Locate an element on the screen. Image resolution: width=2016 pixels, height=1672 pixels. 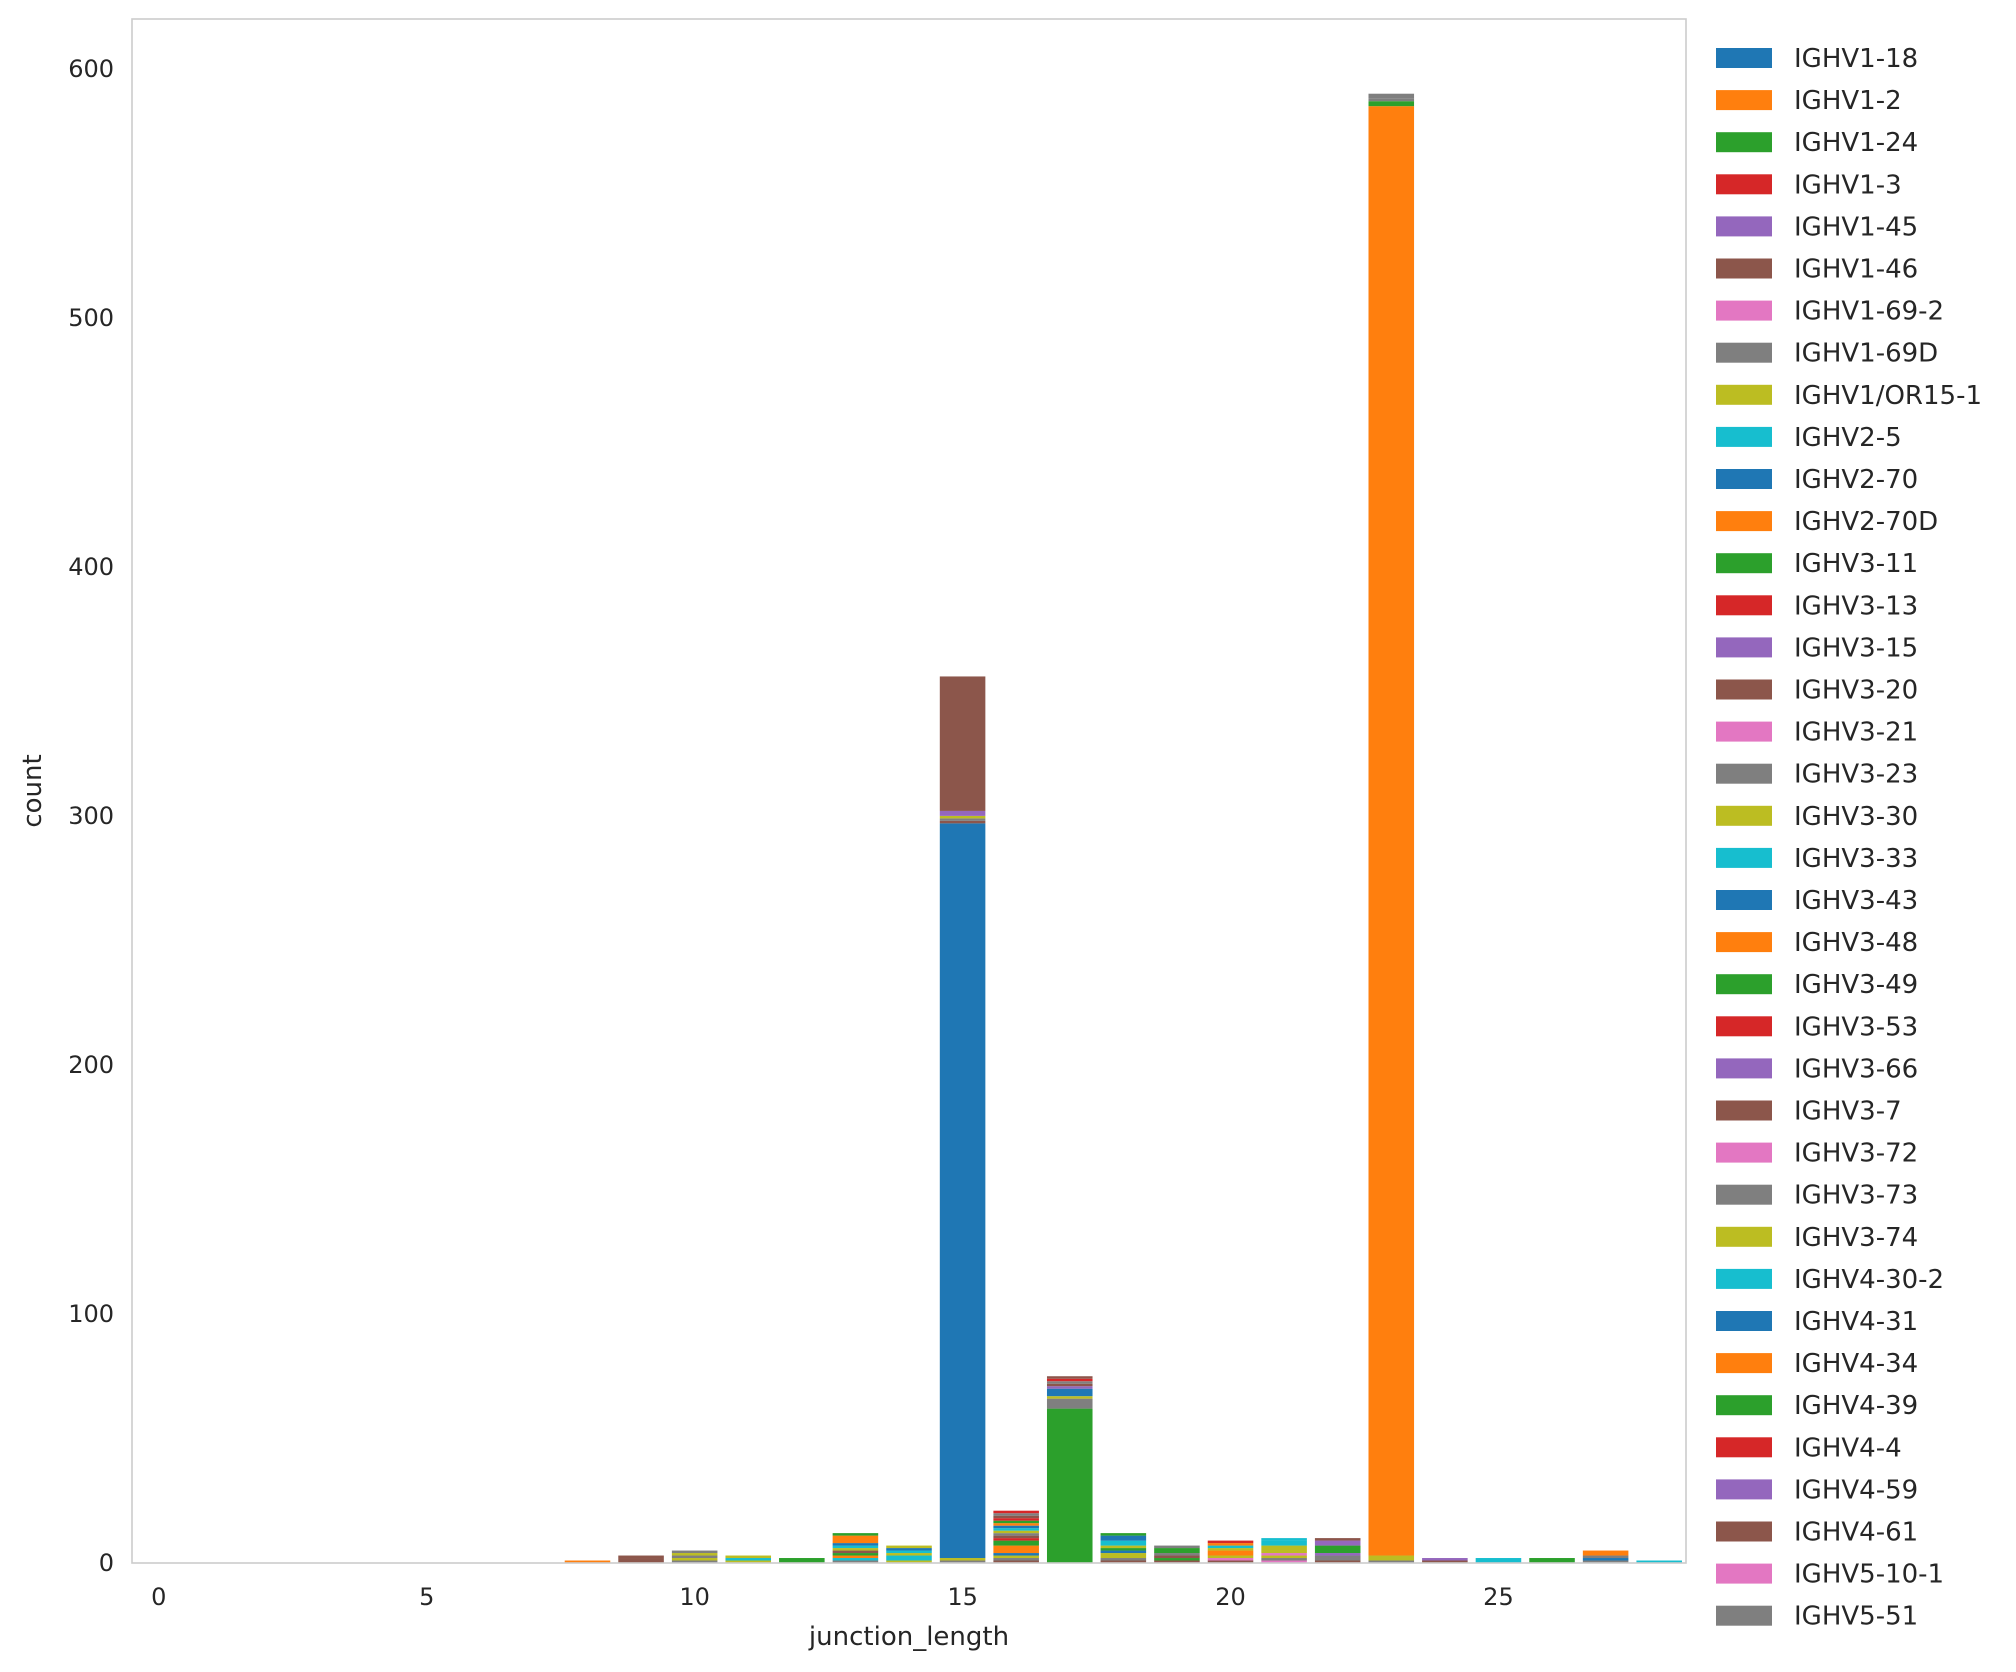
legend-item: IGHV3-7 is located at coordinates (1809, 1112).